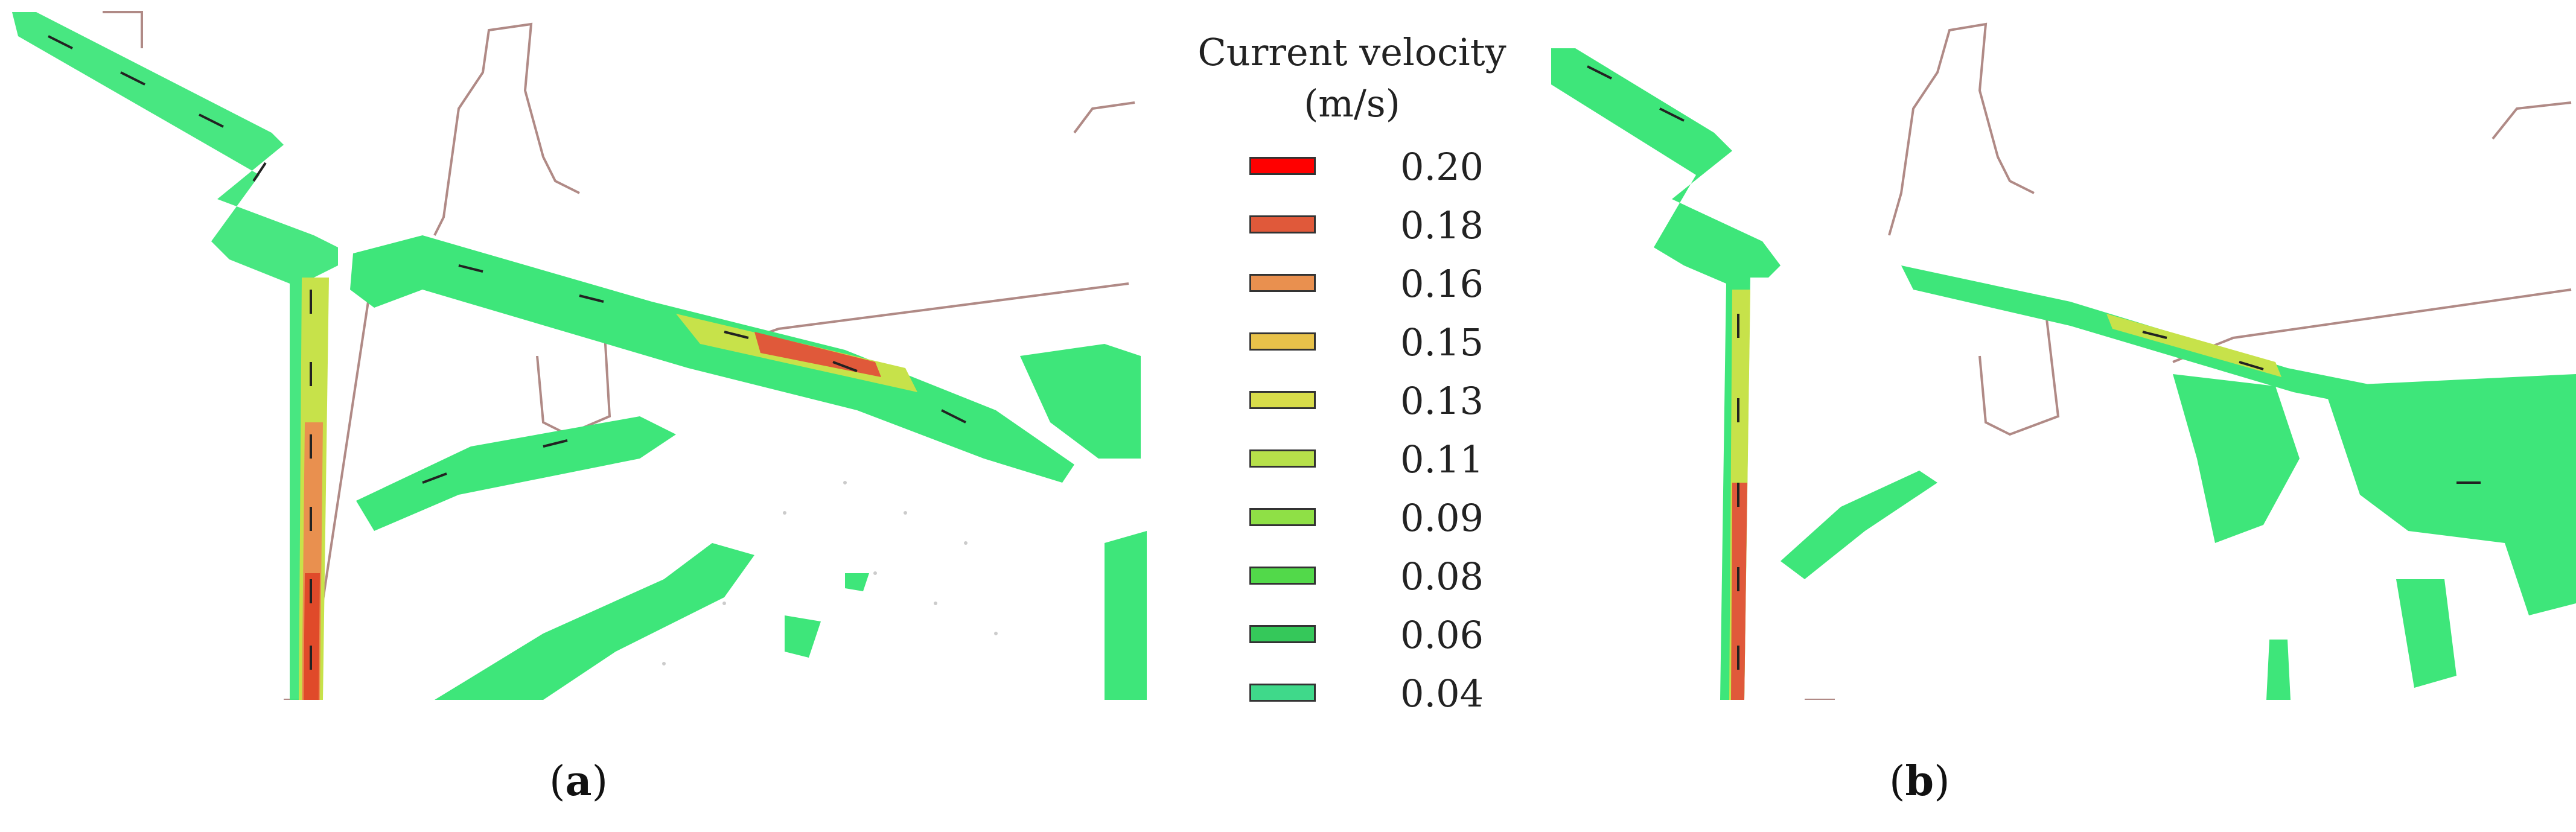 The width and height of the screenshot is (2576, 832). What do you see at coordinates (1442, 167) in the screenshot?
I see `legend-label: 0.20` at bounding box center [1442, 167].